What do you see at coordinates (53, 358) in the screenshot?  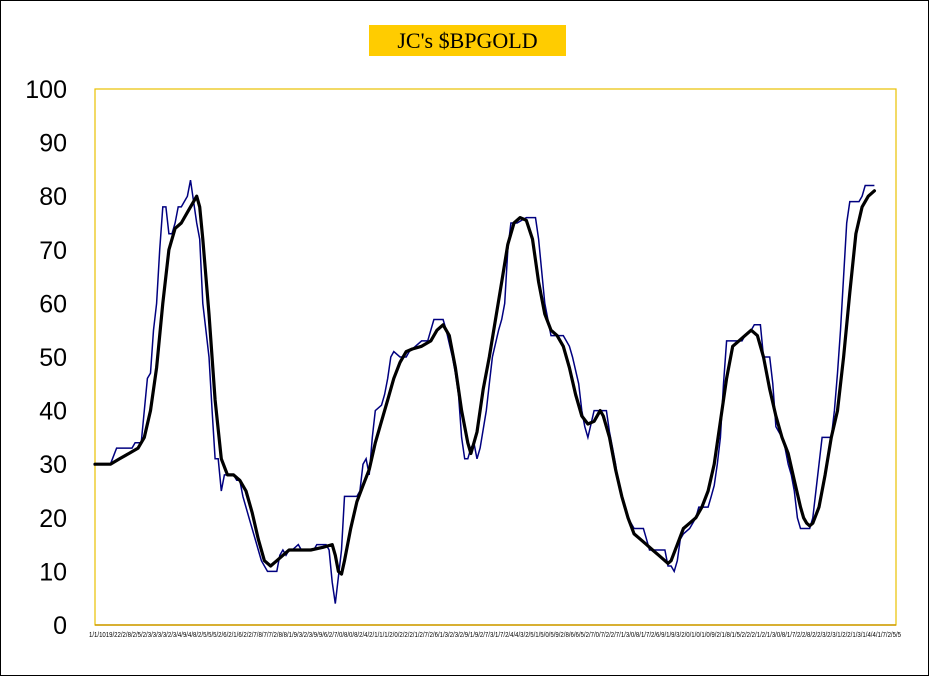 I see `y-tick-label: 50` at bounding box center [53, 358].